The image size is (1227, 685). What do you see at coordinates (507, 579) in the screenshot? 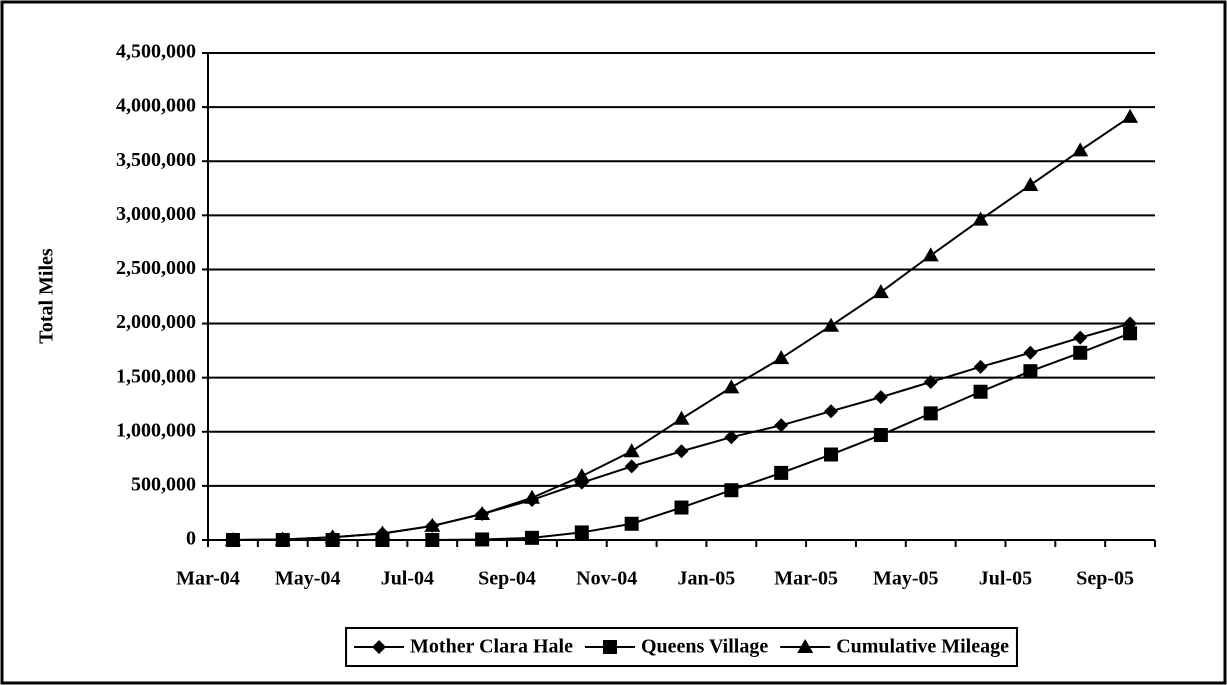
I see `x-tick-label: Sep-04` at bounding box center [507, 579].